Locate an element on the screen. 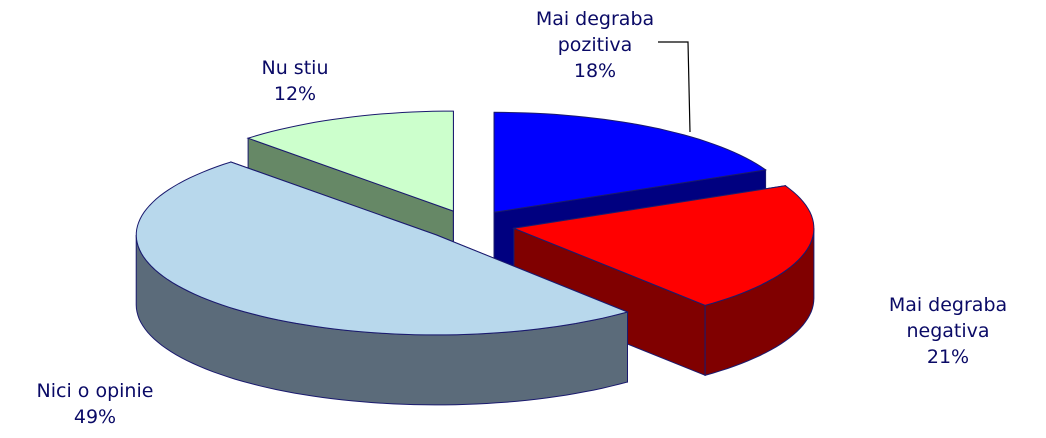 This screenshot has height=438, width=1046. category-label: Mai degraba negativa is located at coordinates (948, 318).